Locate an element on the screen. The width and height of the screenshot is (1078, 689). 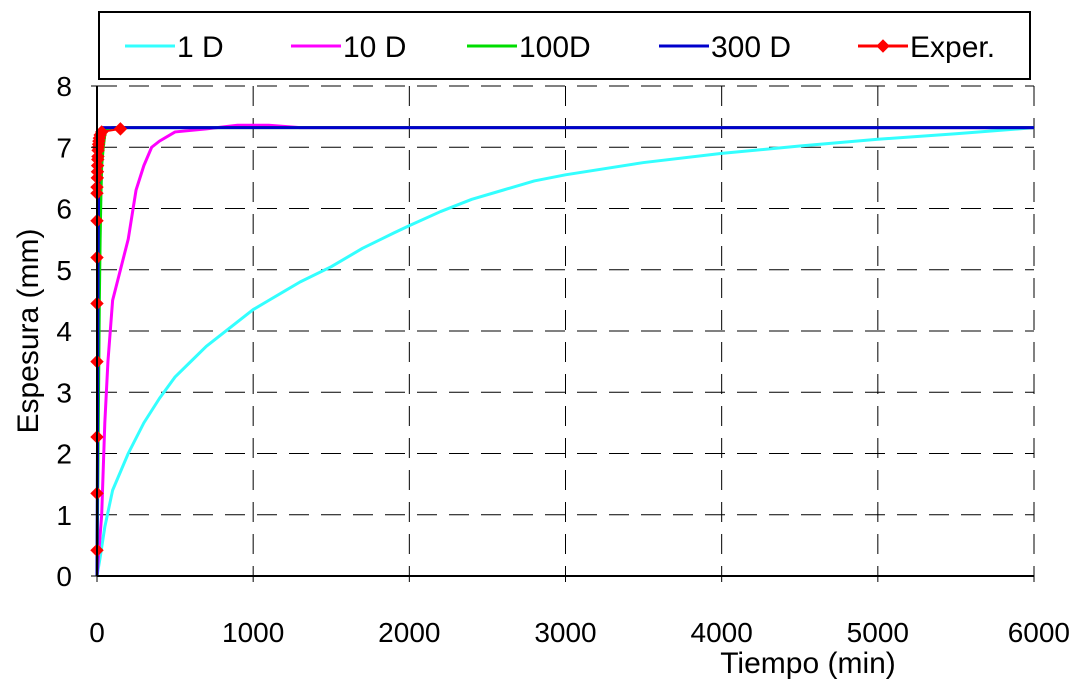
y-tick-label: 2 is located at coordinates (64, 454).